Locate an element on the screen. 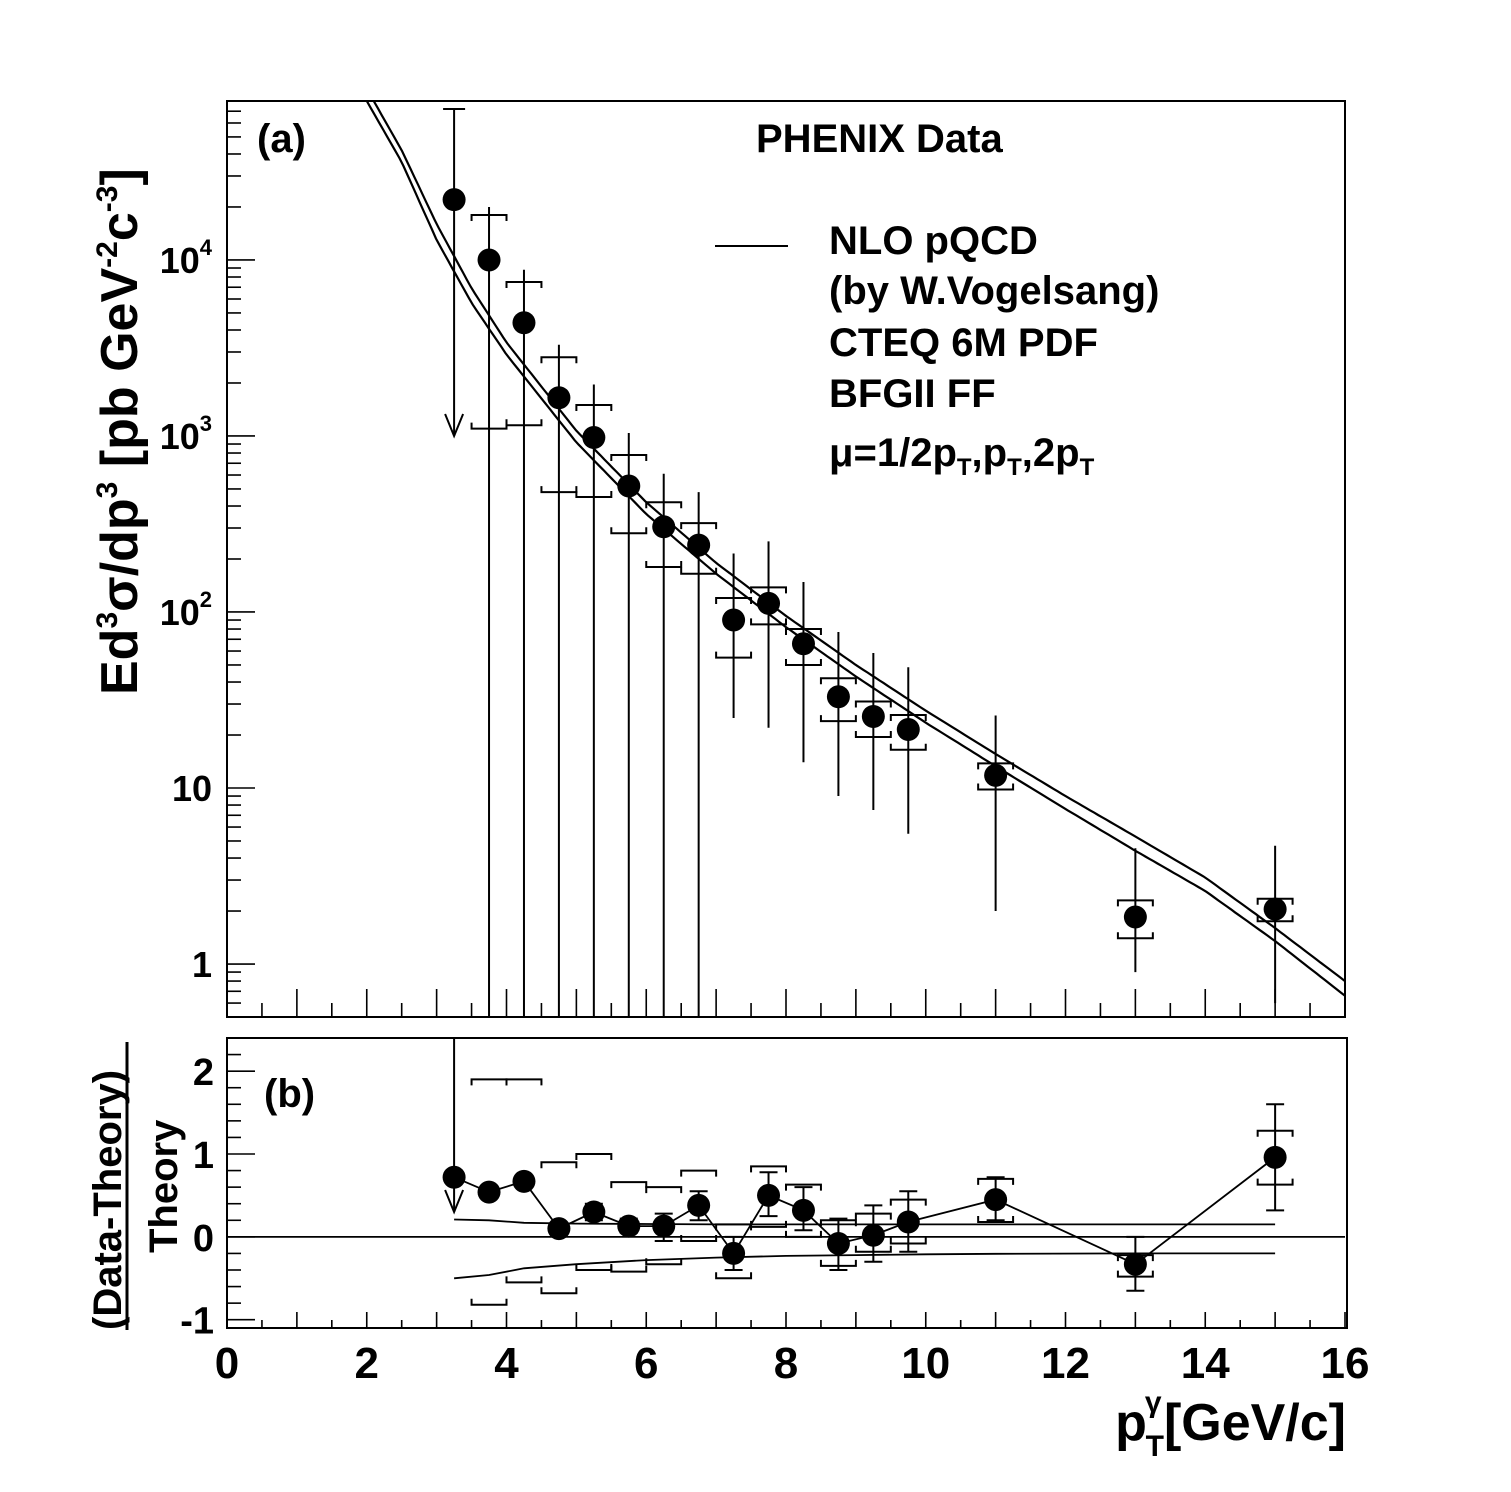 The height and width of the screenshot is (1492, 1511). x-tick-label: 4 is located at coordinates (506, 1363).